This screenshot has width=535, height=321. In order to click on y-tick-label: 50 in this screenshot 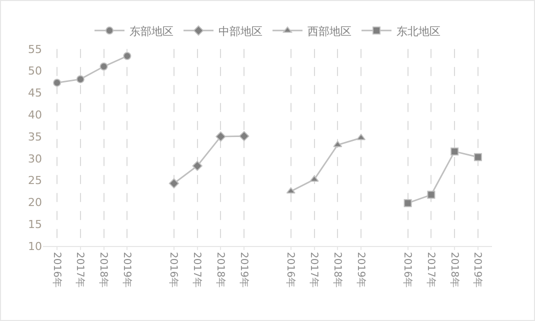, I will do `click(35, 71)`.